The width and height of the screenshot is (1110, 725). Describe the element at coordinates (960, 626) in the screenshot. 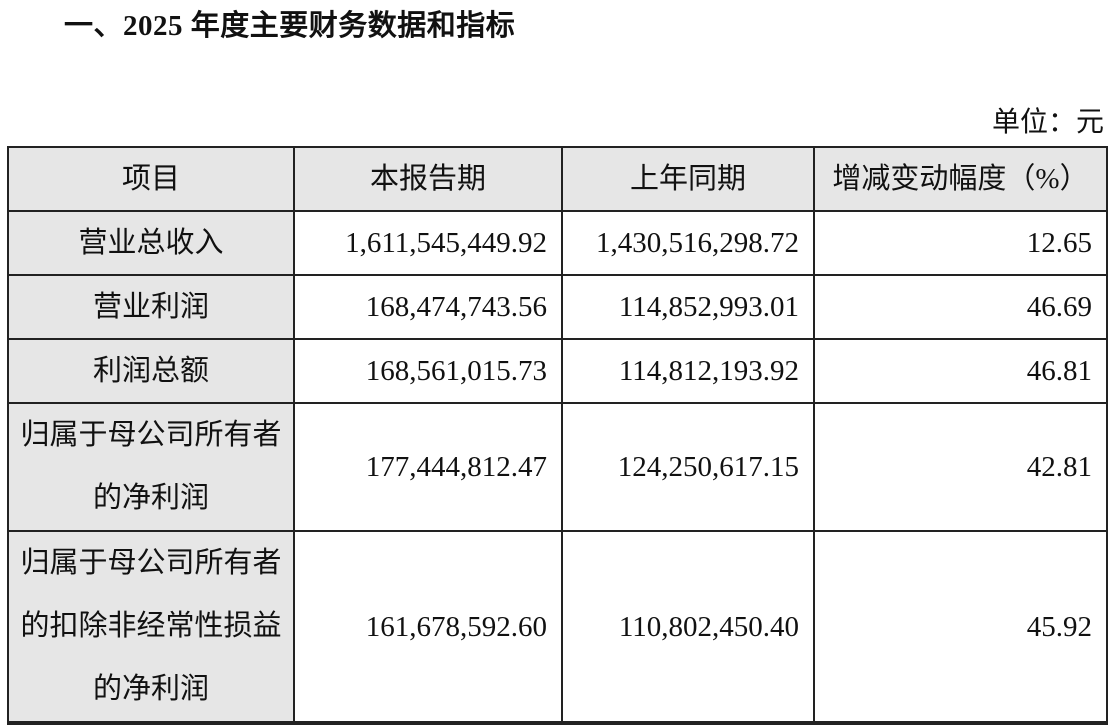

I see `row-change: 45.92` at that location.